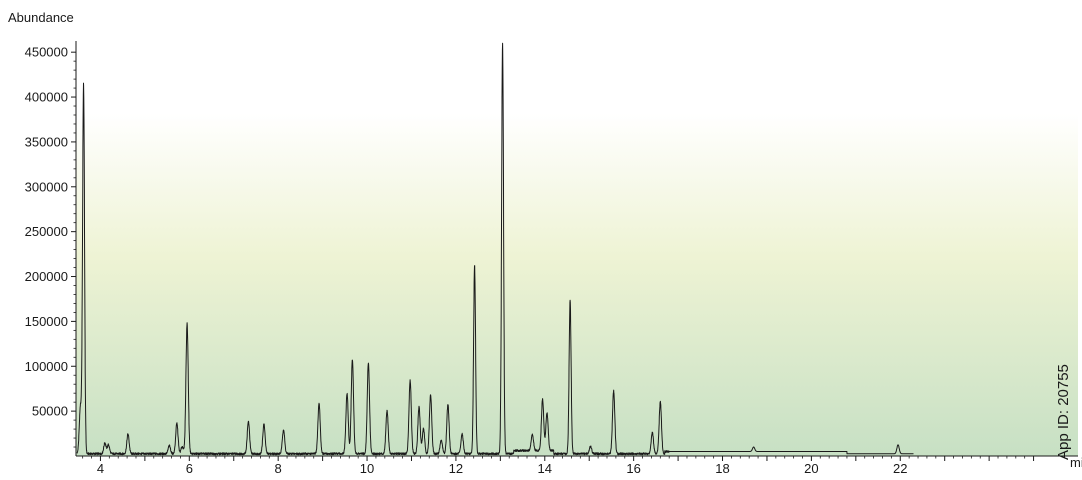 Image resolution: width=1082 pixels, height=480 pixels. Describe the element at coordinates (46, 141) in the screenshot. I see `y-tick-label: 350000` at that location.